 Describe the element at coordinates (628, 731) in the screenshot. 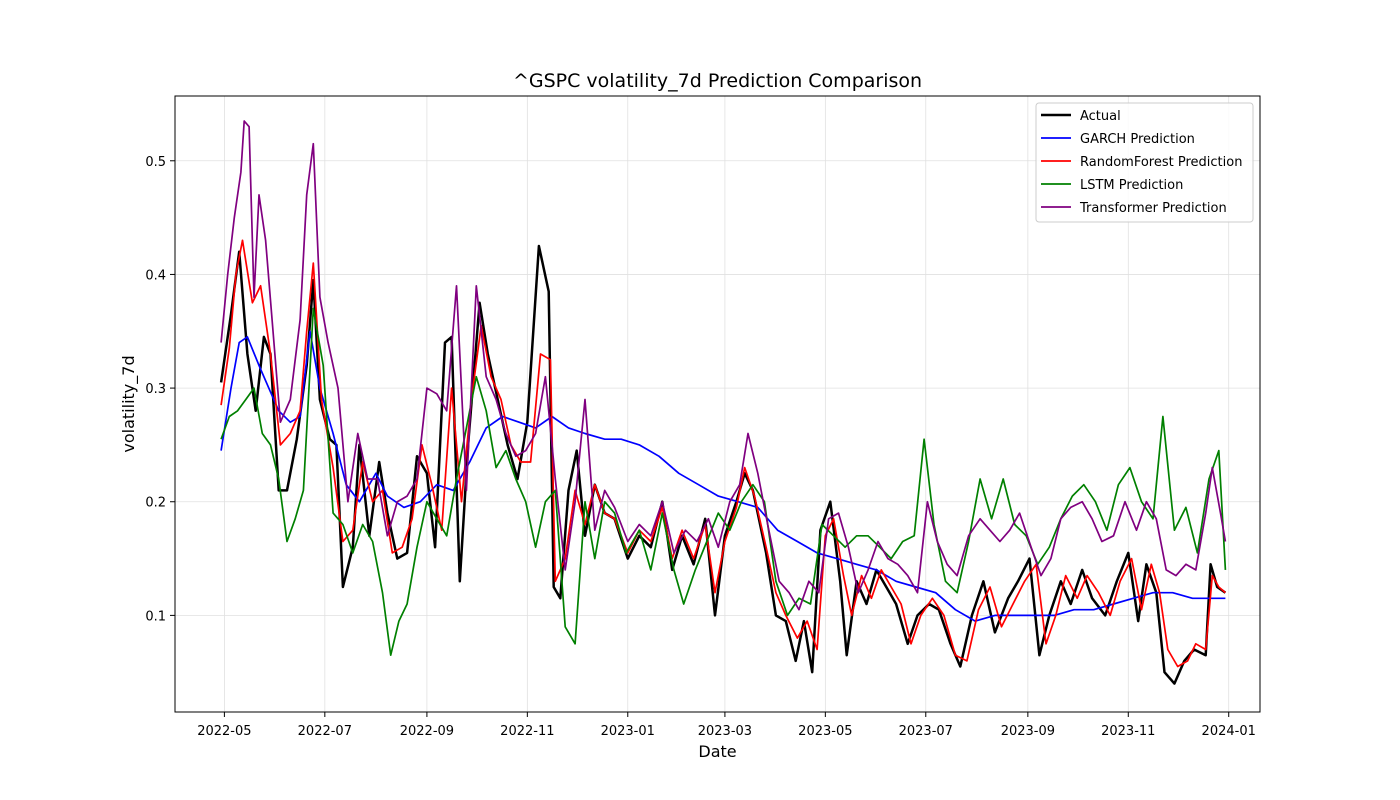

I see `x-tick-label: 2023-01` at that location.